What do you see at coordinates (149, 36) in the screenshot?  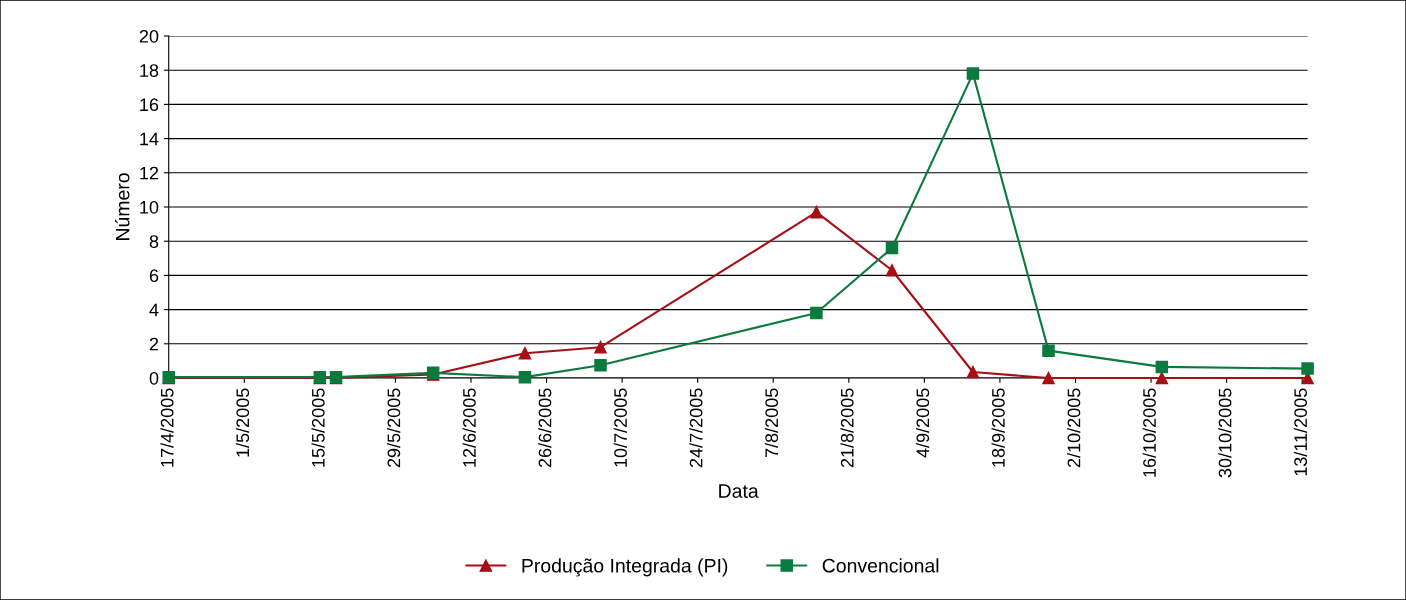 I see `y-tick-label: 20` at bounding box center [149, 36].